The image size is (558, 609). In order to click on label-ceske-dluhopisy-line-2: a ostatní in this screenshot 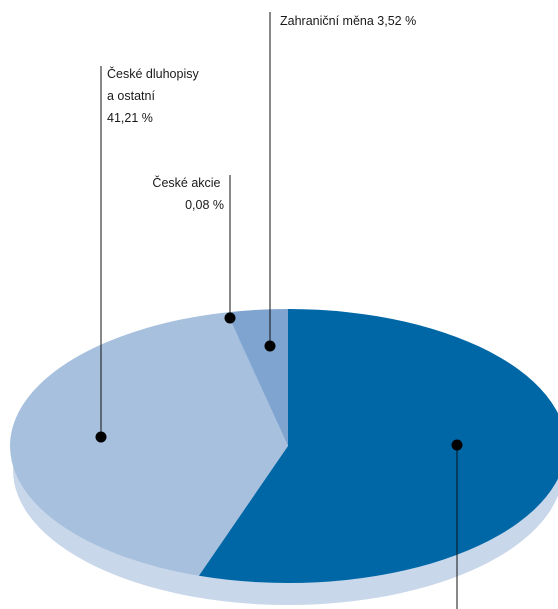, I will do `click(131, 96)`.